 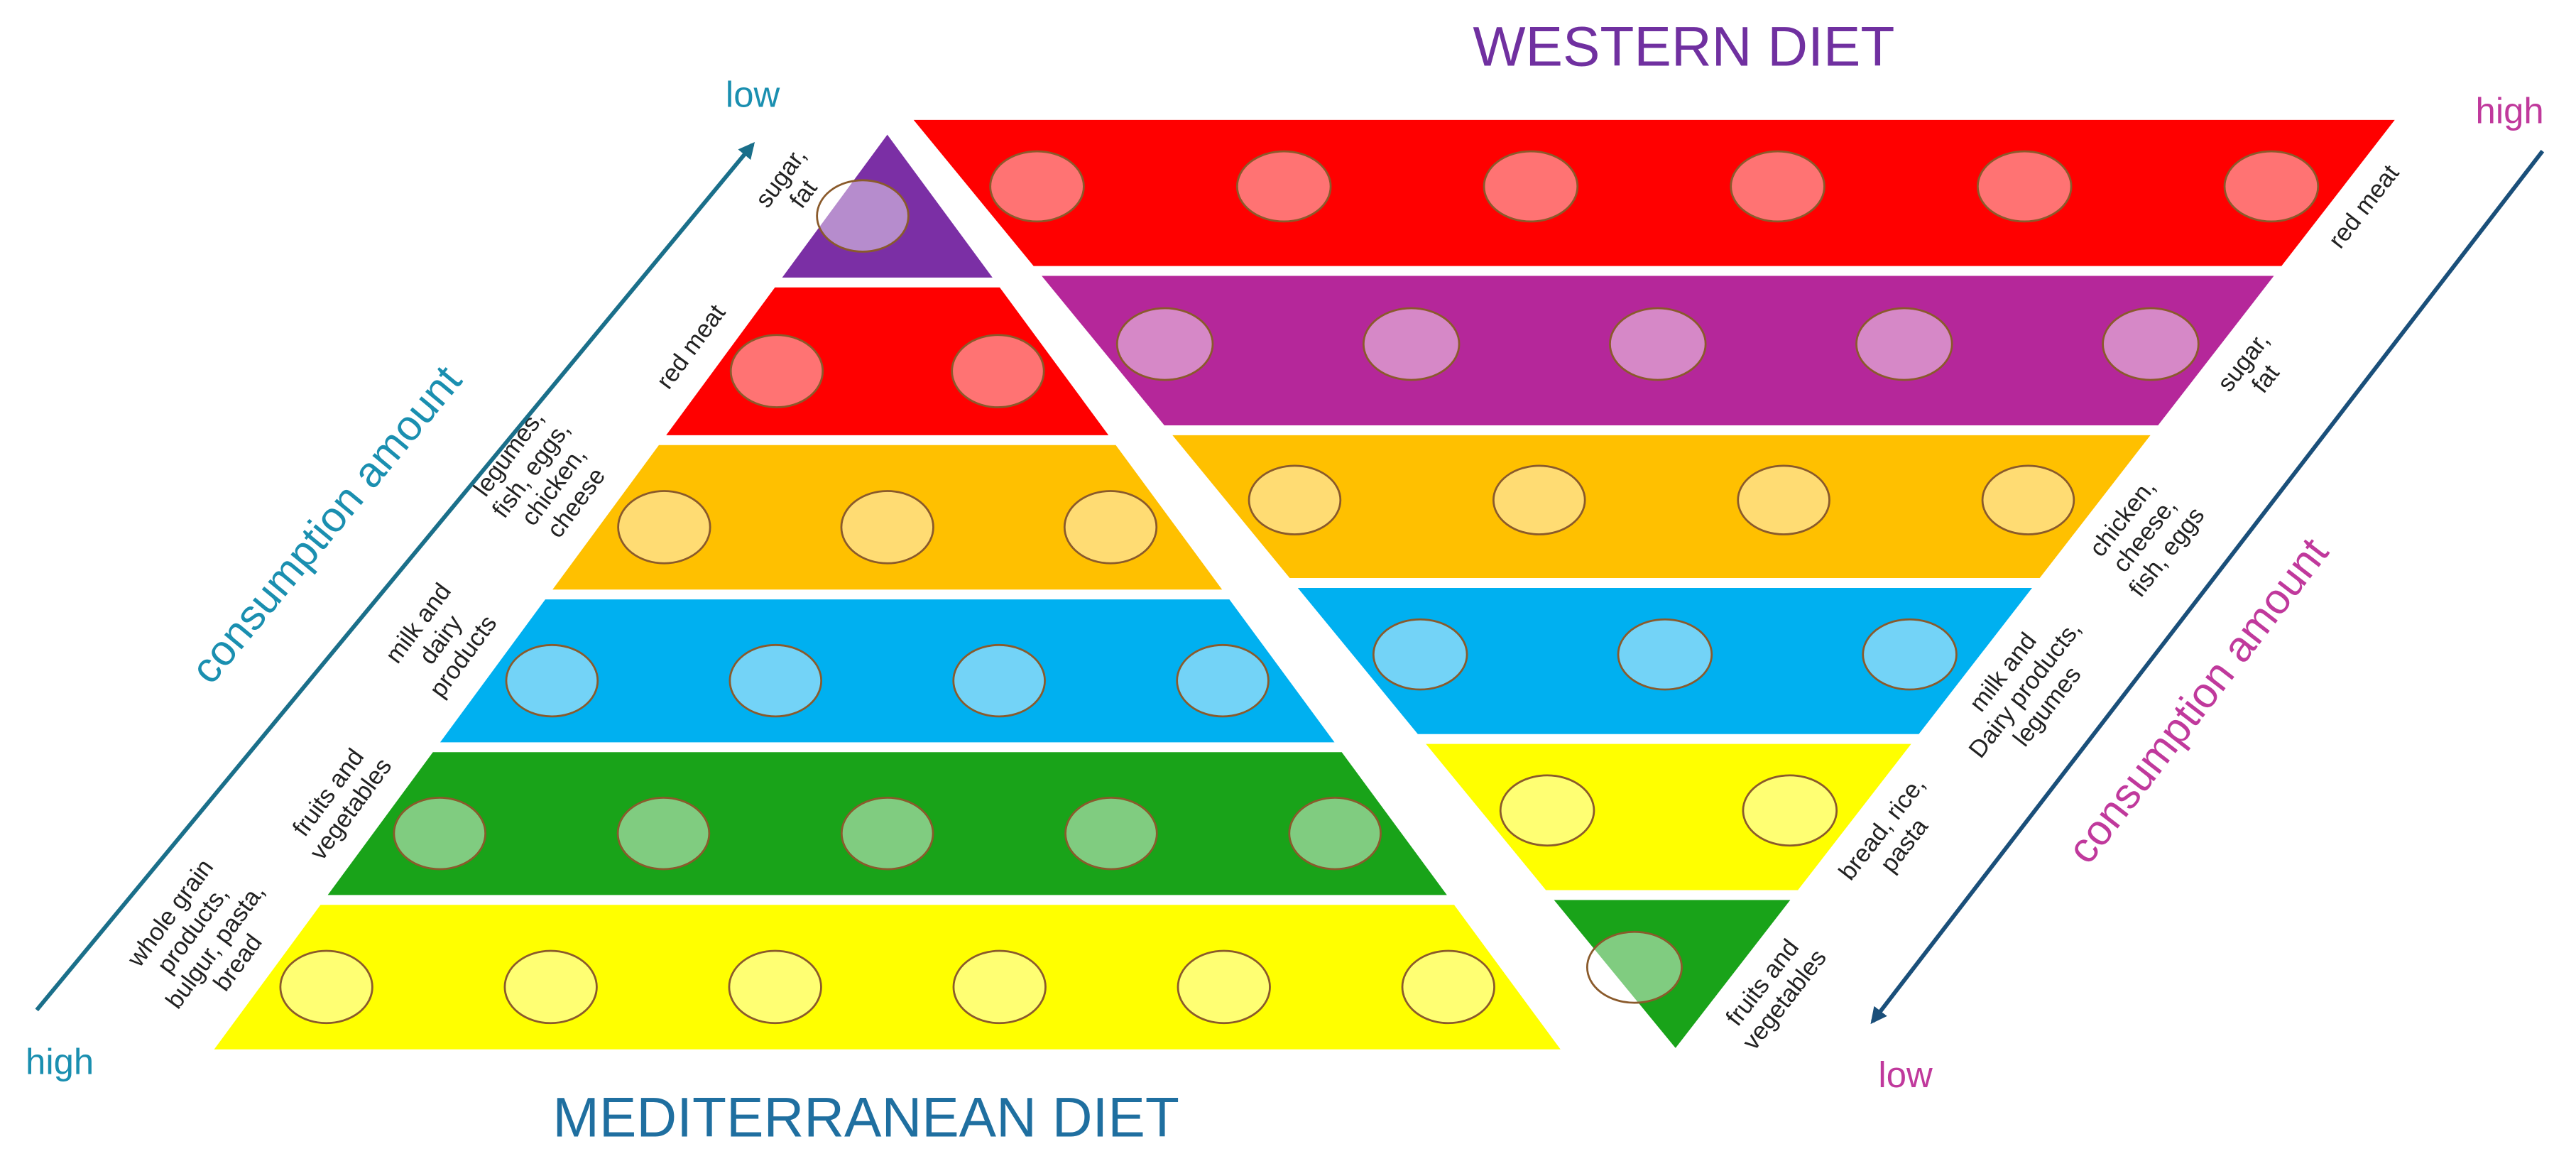 What do you see at coordinates (2197, 700) in the screenshot?
I see `western-axis-label: consumption amount` at bounding box center [2197, 700].